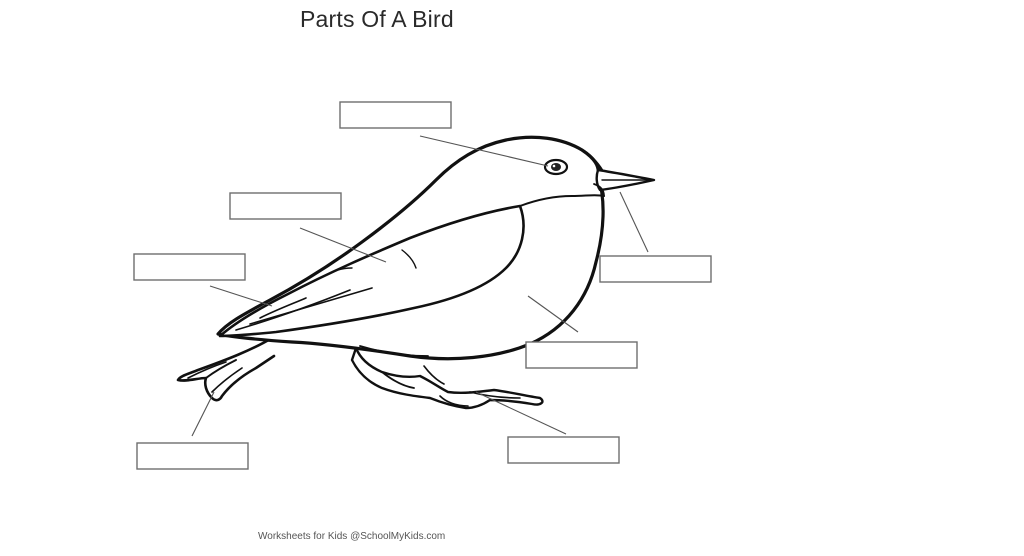 Image resolution: width=1024 pixels, height=556 pixels. What do you see at coordinates (521, 413) in the screenshot?
I see `leader-line-feet` at bounding box center [521, 413].